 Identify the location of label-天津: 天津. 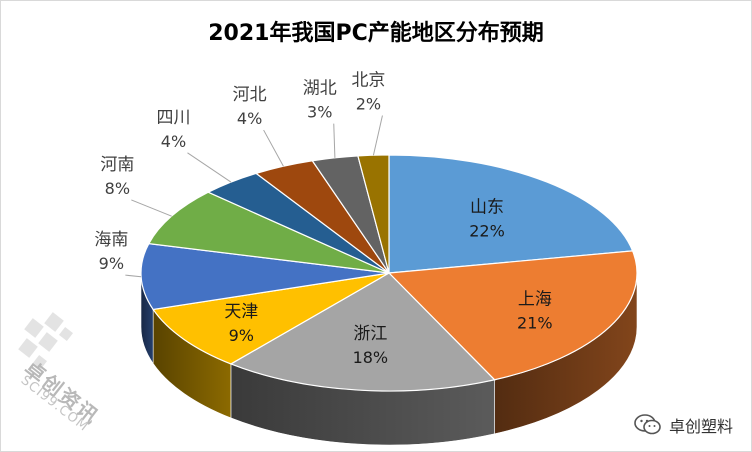
(241, 312).